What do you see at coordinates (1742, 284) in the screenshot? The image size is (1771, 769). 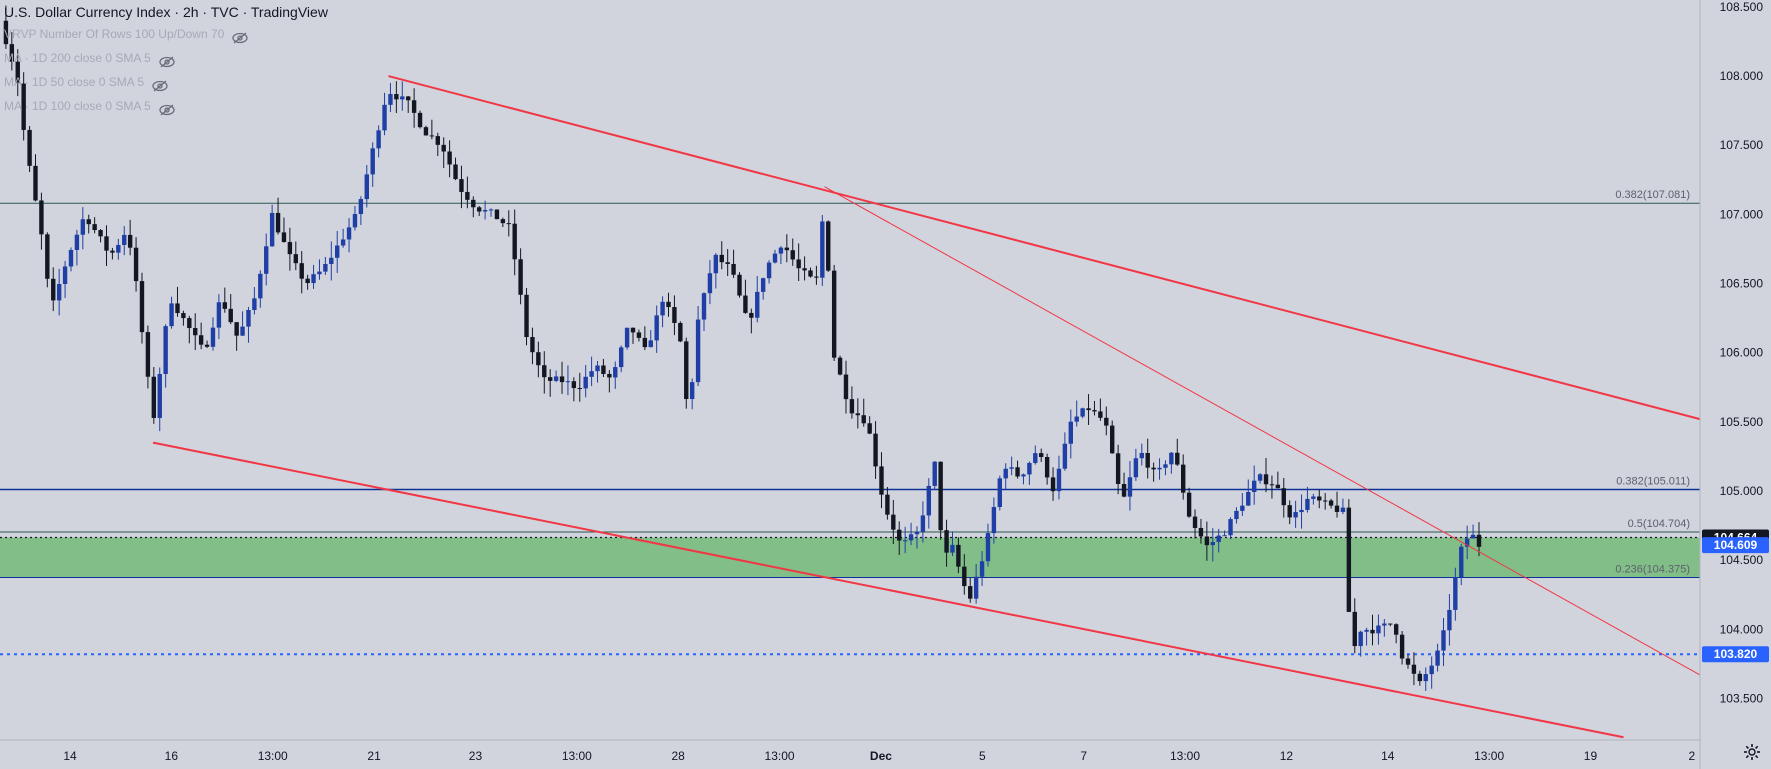 I see `y-tick-label: 106.500` at bounding box center [1742, 284].